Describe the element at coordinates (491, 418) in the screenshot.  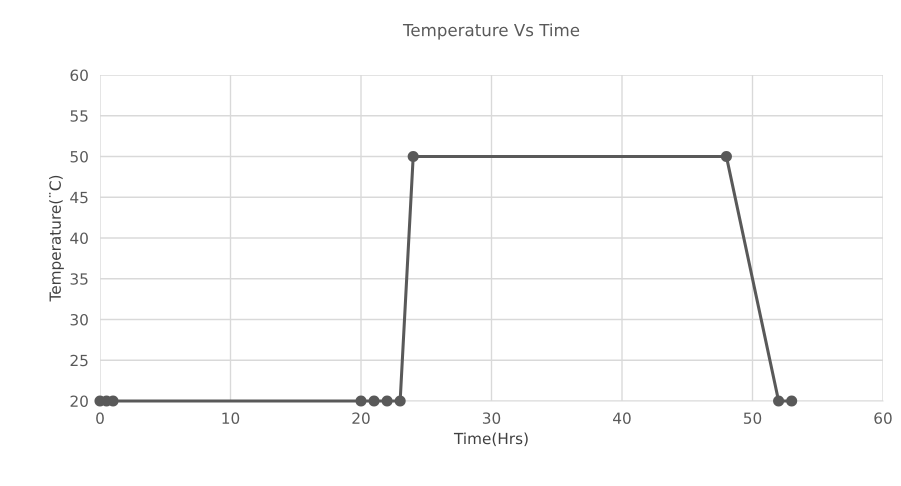
I see `x-tick-label: 30` at that location.